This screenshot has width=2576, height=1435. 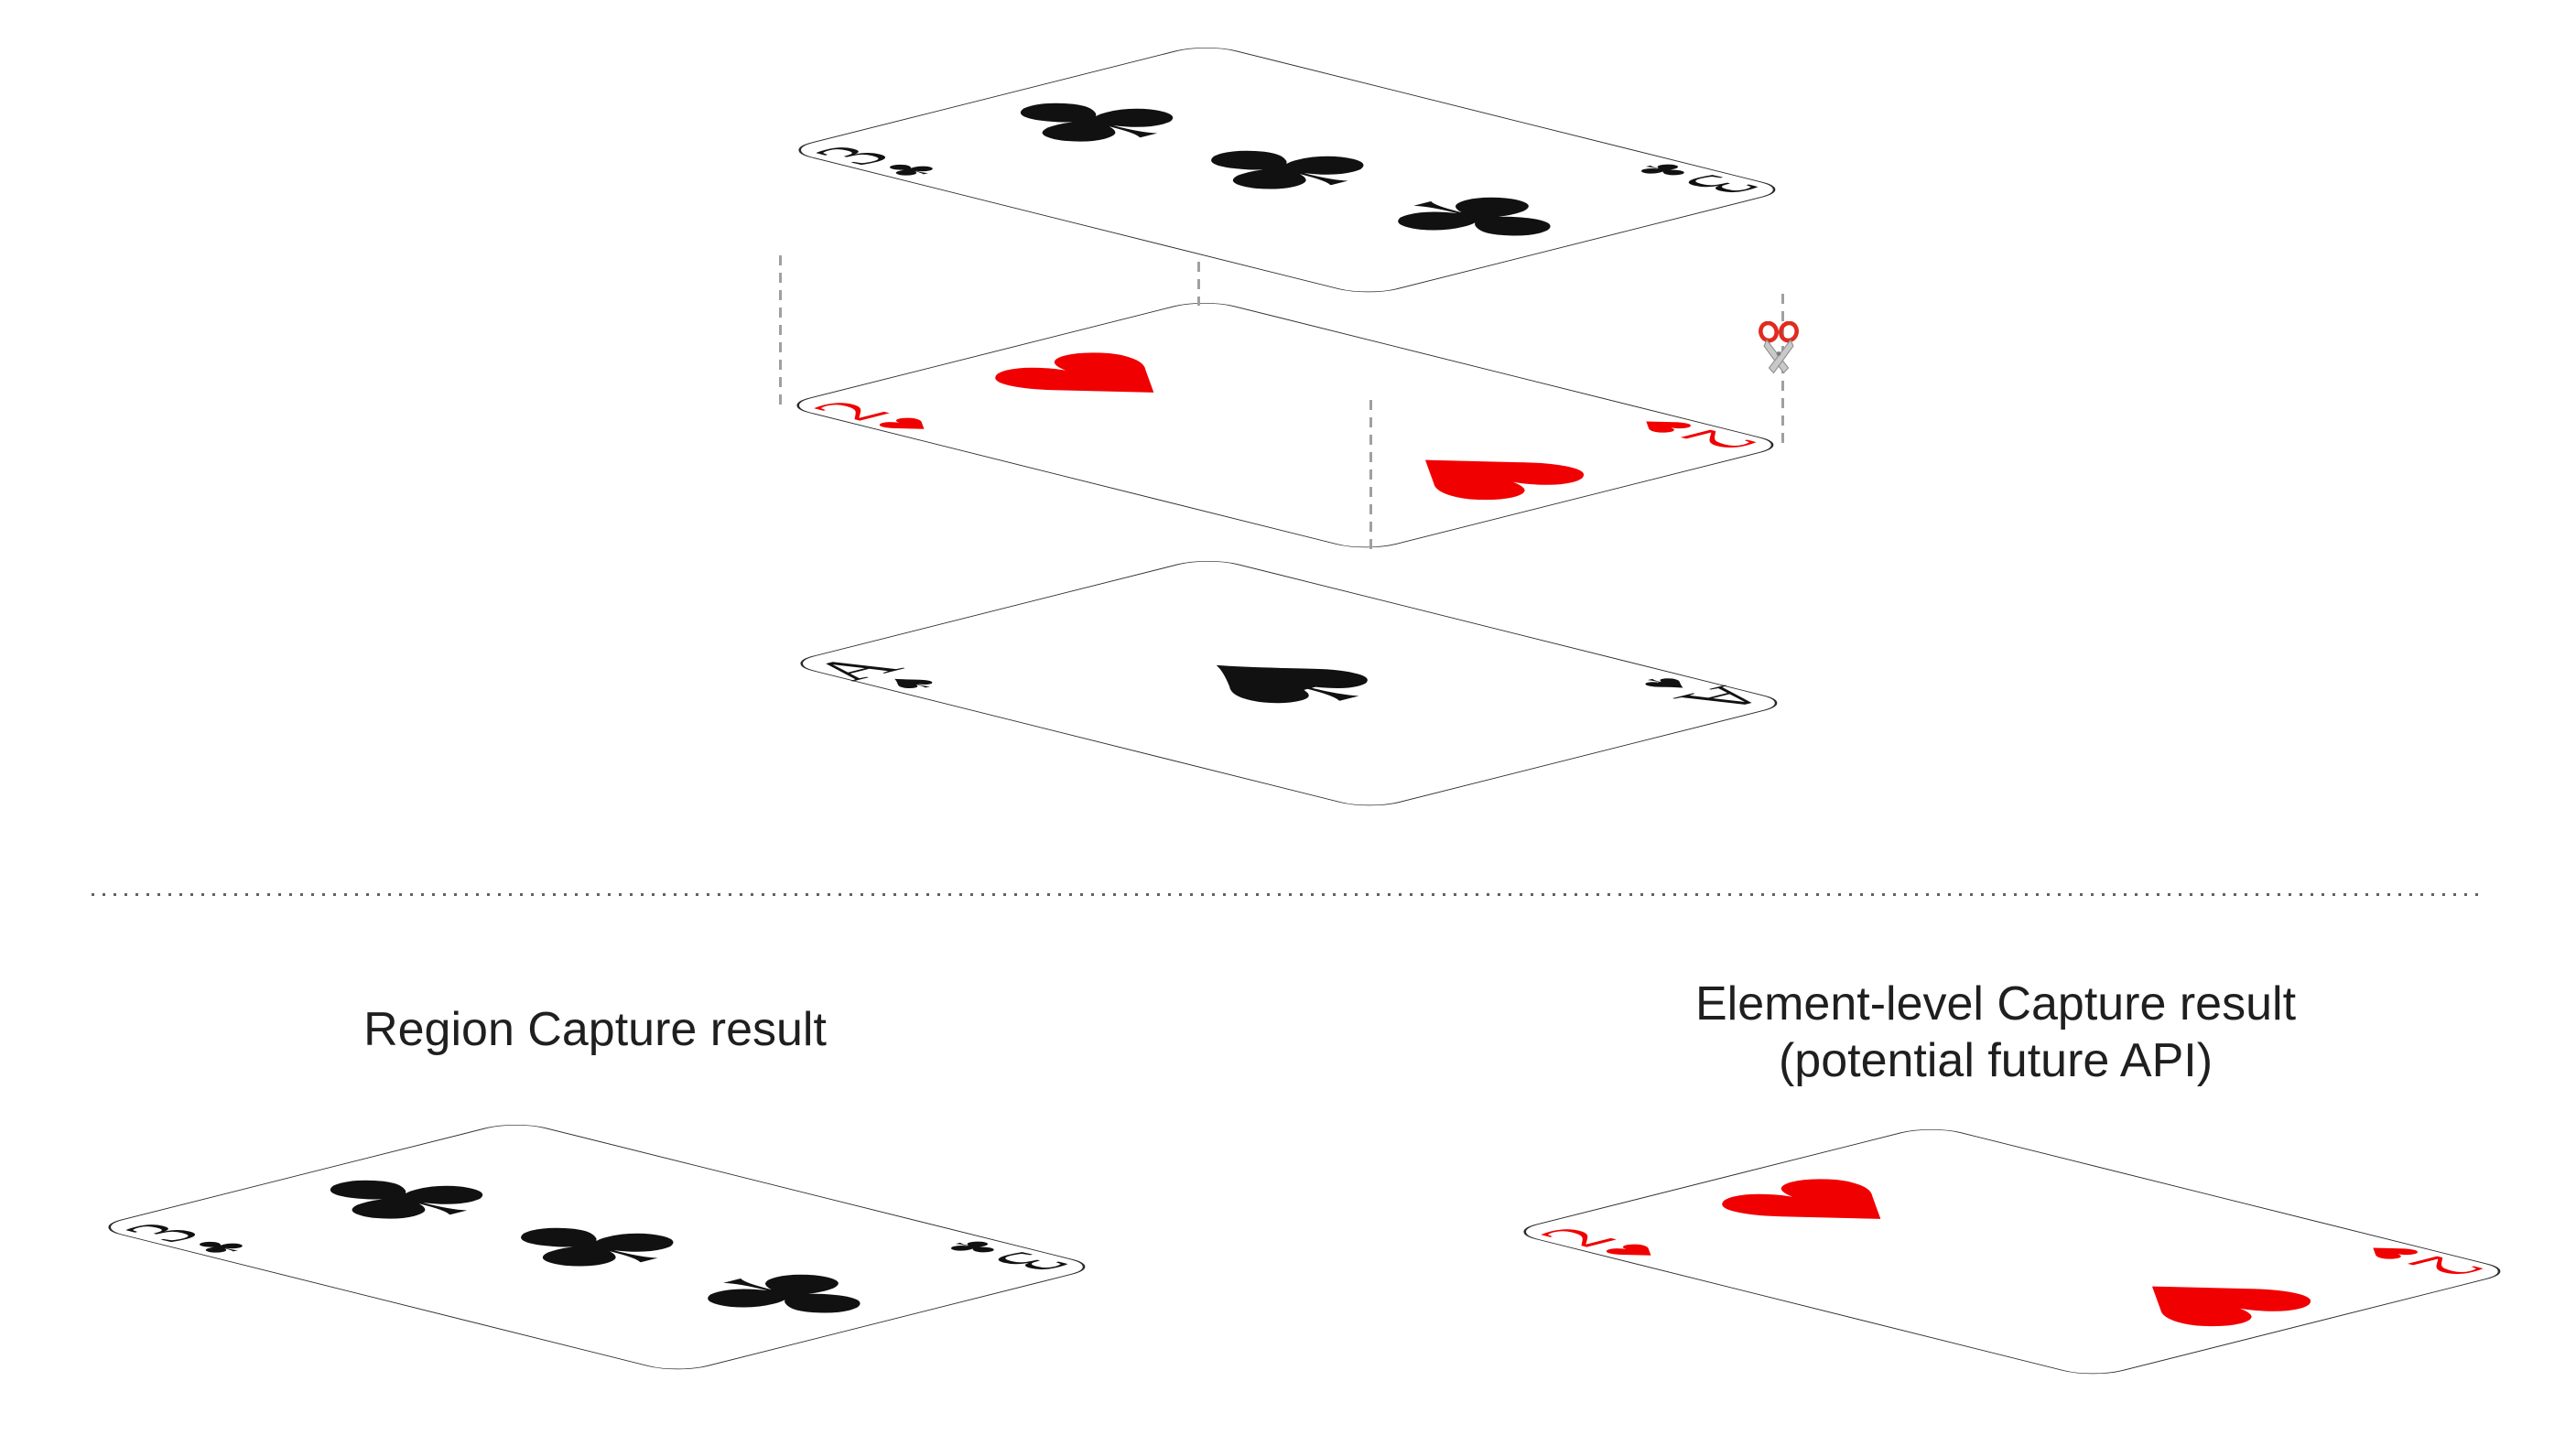 I want to click on spade-pip-icon: ♠, so click(x=1288, y=683).